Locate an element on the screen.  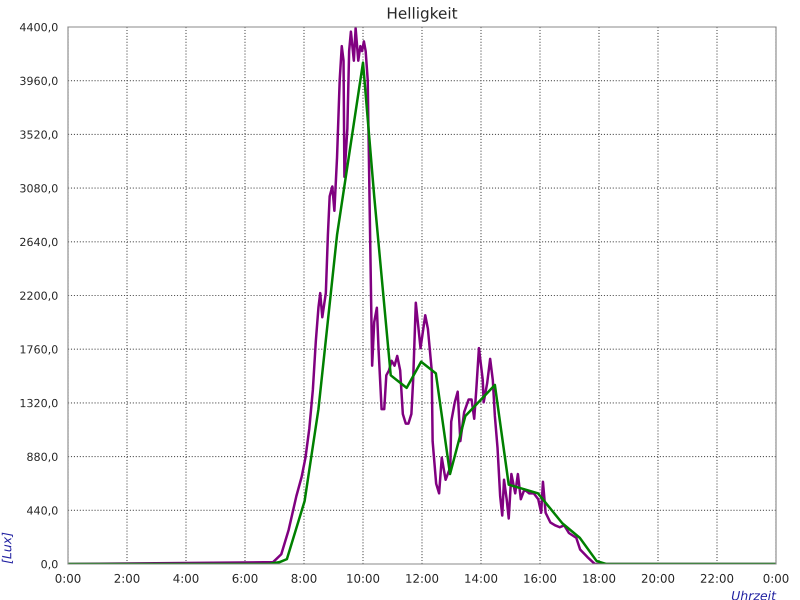
x-tick-label: 2:00 is located at coordinates (127, 578).